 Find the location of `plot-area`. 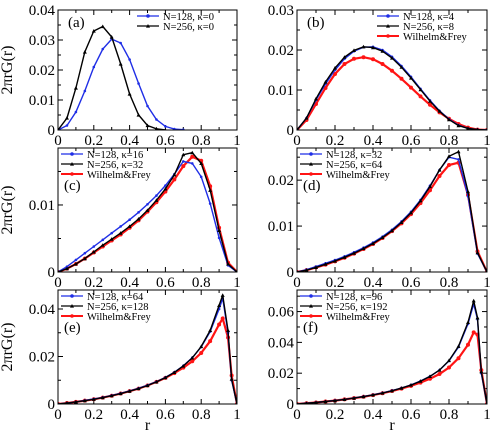

plot-area is located at coordinates (147, 348).